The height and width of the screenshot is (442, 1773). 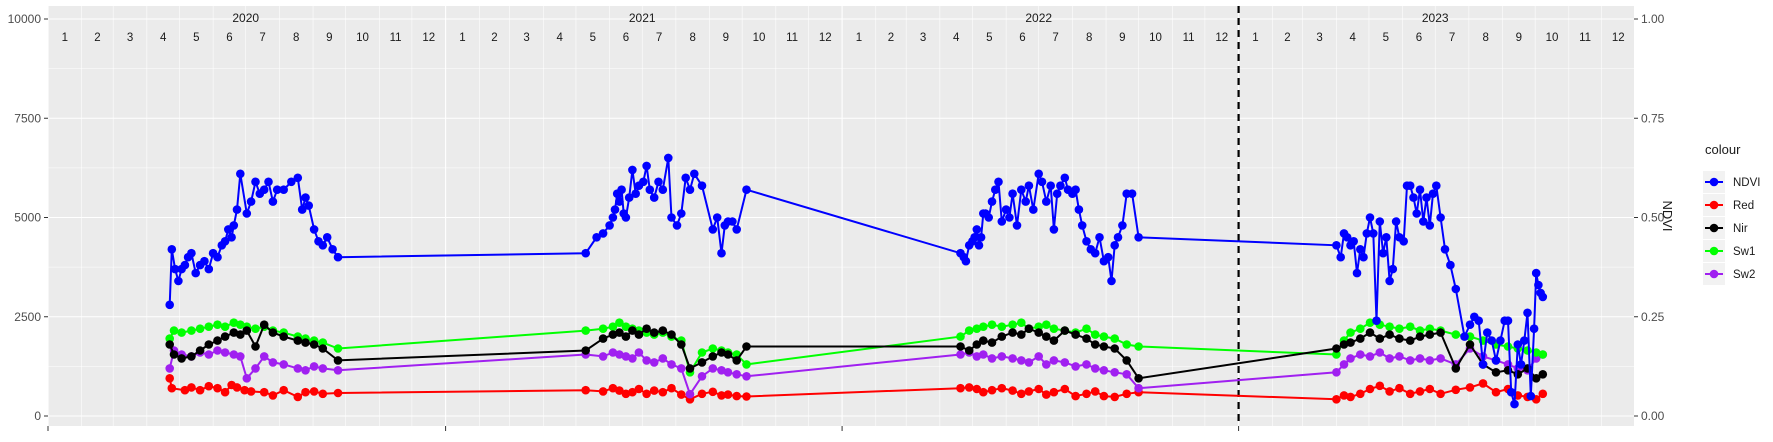 I want to click on month-label: 7, so click(x=1452, y=38).